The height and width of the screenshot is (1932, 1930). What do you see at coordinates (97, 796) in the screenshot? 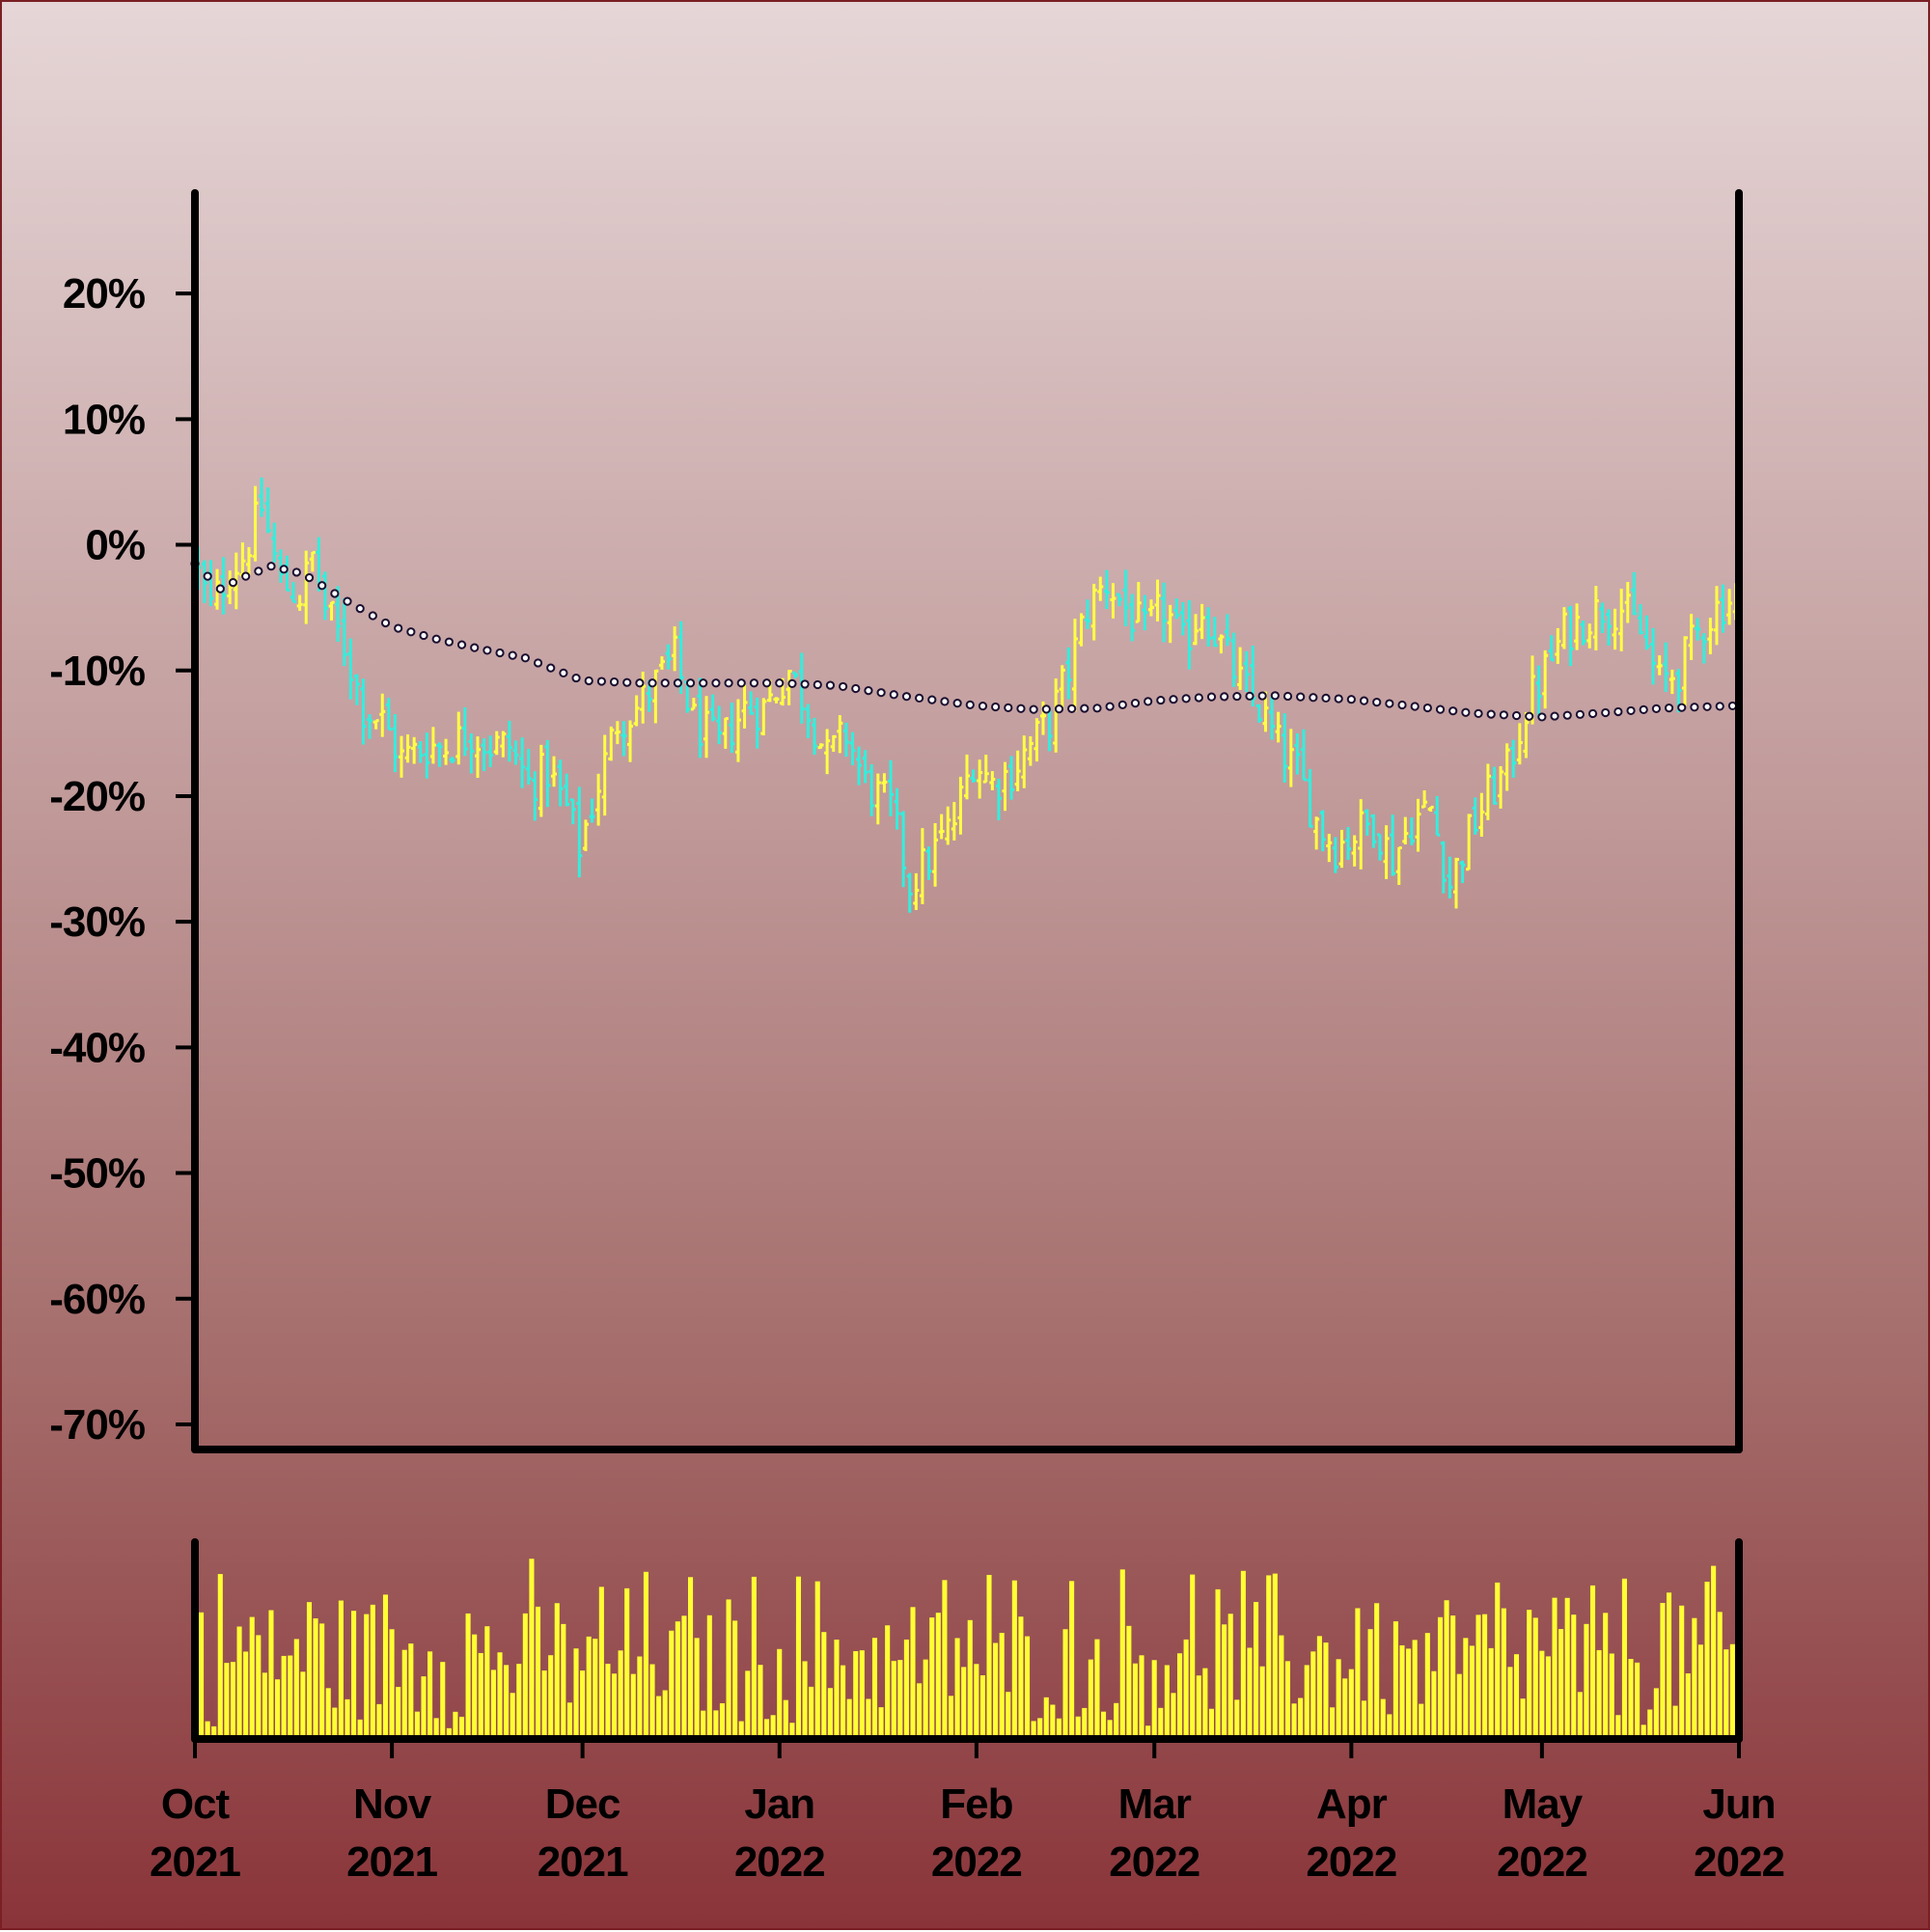
I see `y-tick-label: -20%` at bounding box center [97, 796].